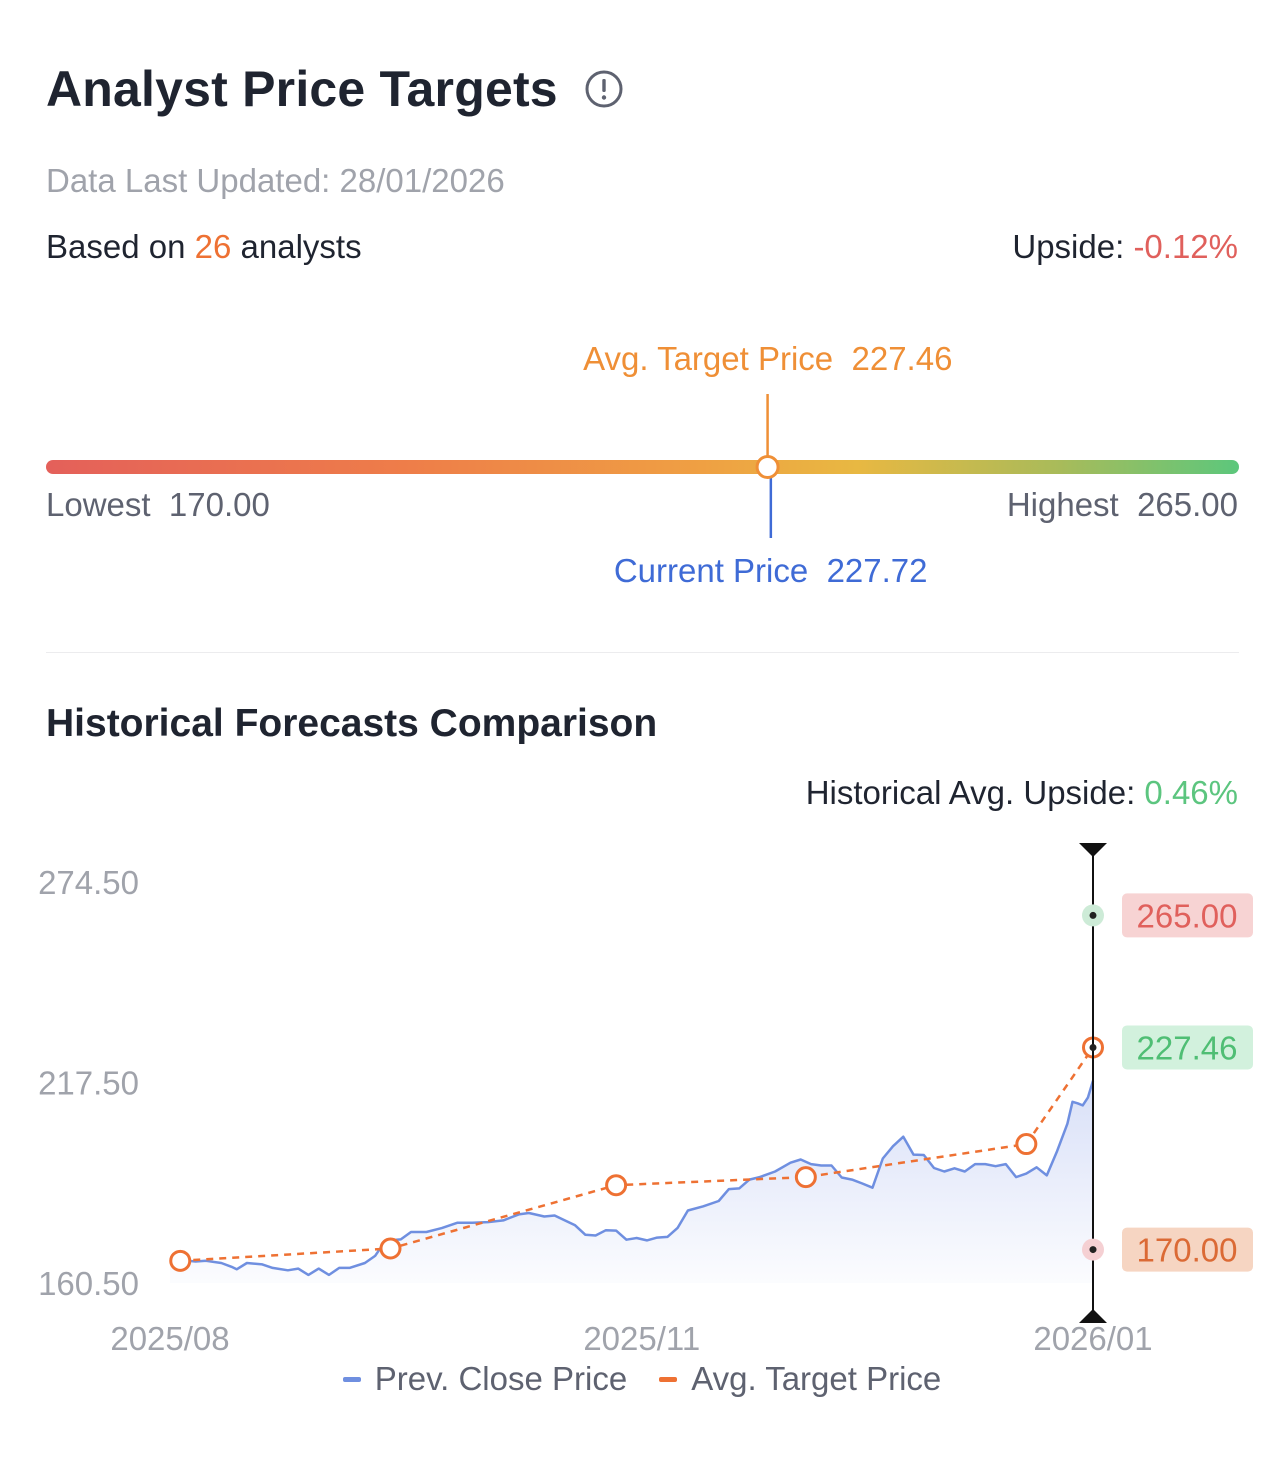  Describe the element at coordinates (1093, 1047) in the screenshot. I see `avg-target-latest-dot` at that location.